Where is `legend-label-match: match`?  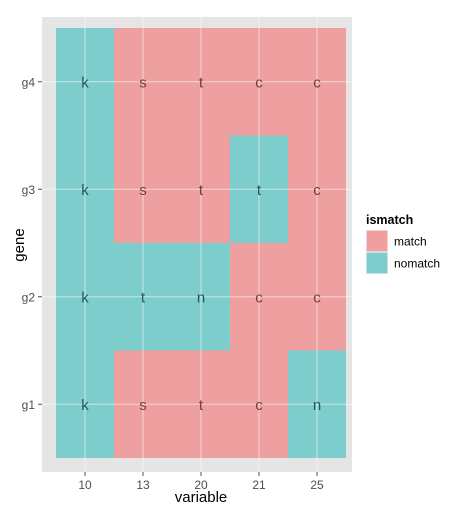 legend-label-match: match is located at coordinates (410, 242).